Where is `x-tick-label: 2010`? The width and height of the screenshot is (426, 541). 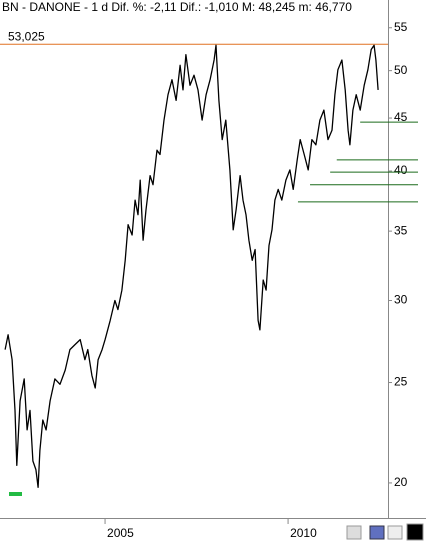 x-tick-label: 2010 is located at coordinates (303, 533).